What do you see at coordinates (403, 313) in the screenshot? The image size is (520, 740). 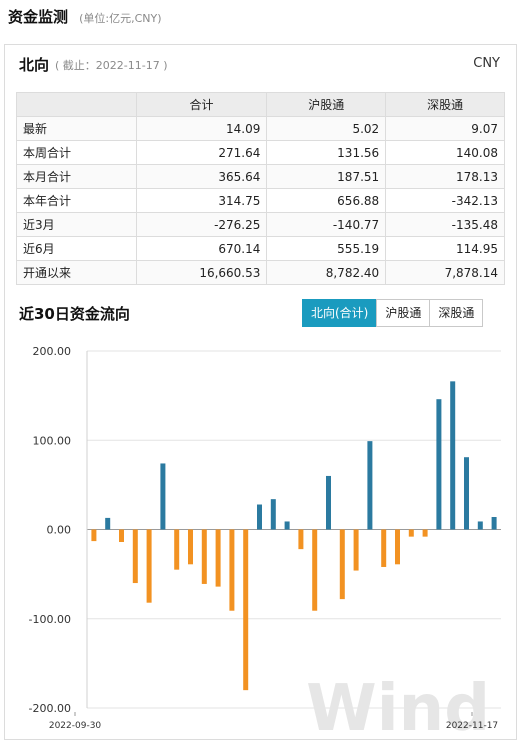 I see `tab-sh-connect: 沪股通` at bounding box center [403, 313].